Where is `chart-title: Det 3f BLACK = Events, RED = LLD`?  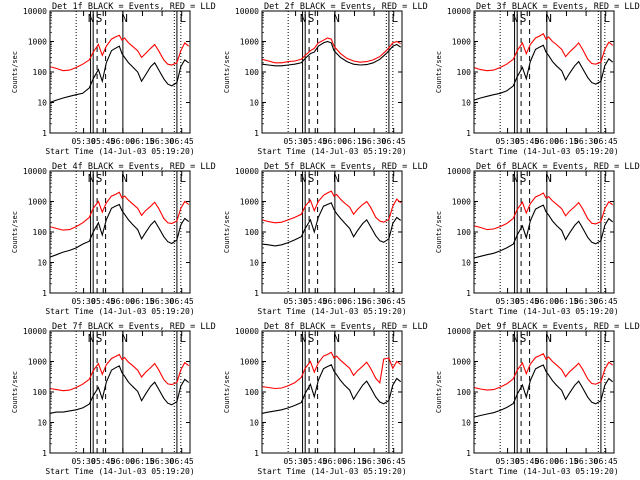 chart-title: Det 3f BLACK = Events, RED = LLD is located at coordinates (558, 7).